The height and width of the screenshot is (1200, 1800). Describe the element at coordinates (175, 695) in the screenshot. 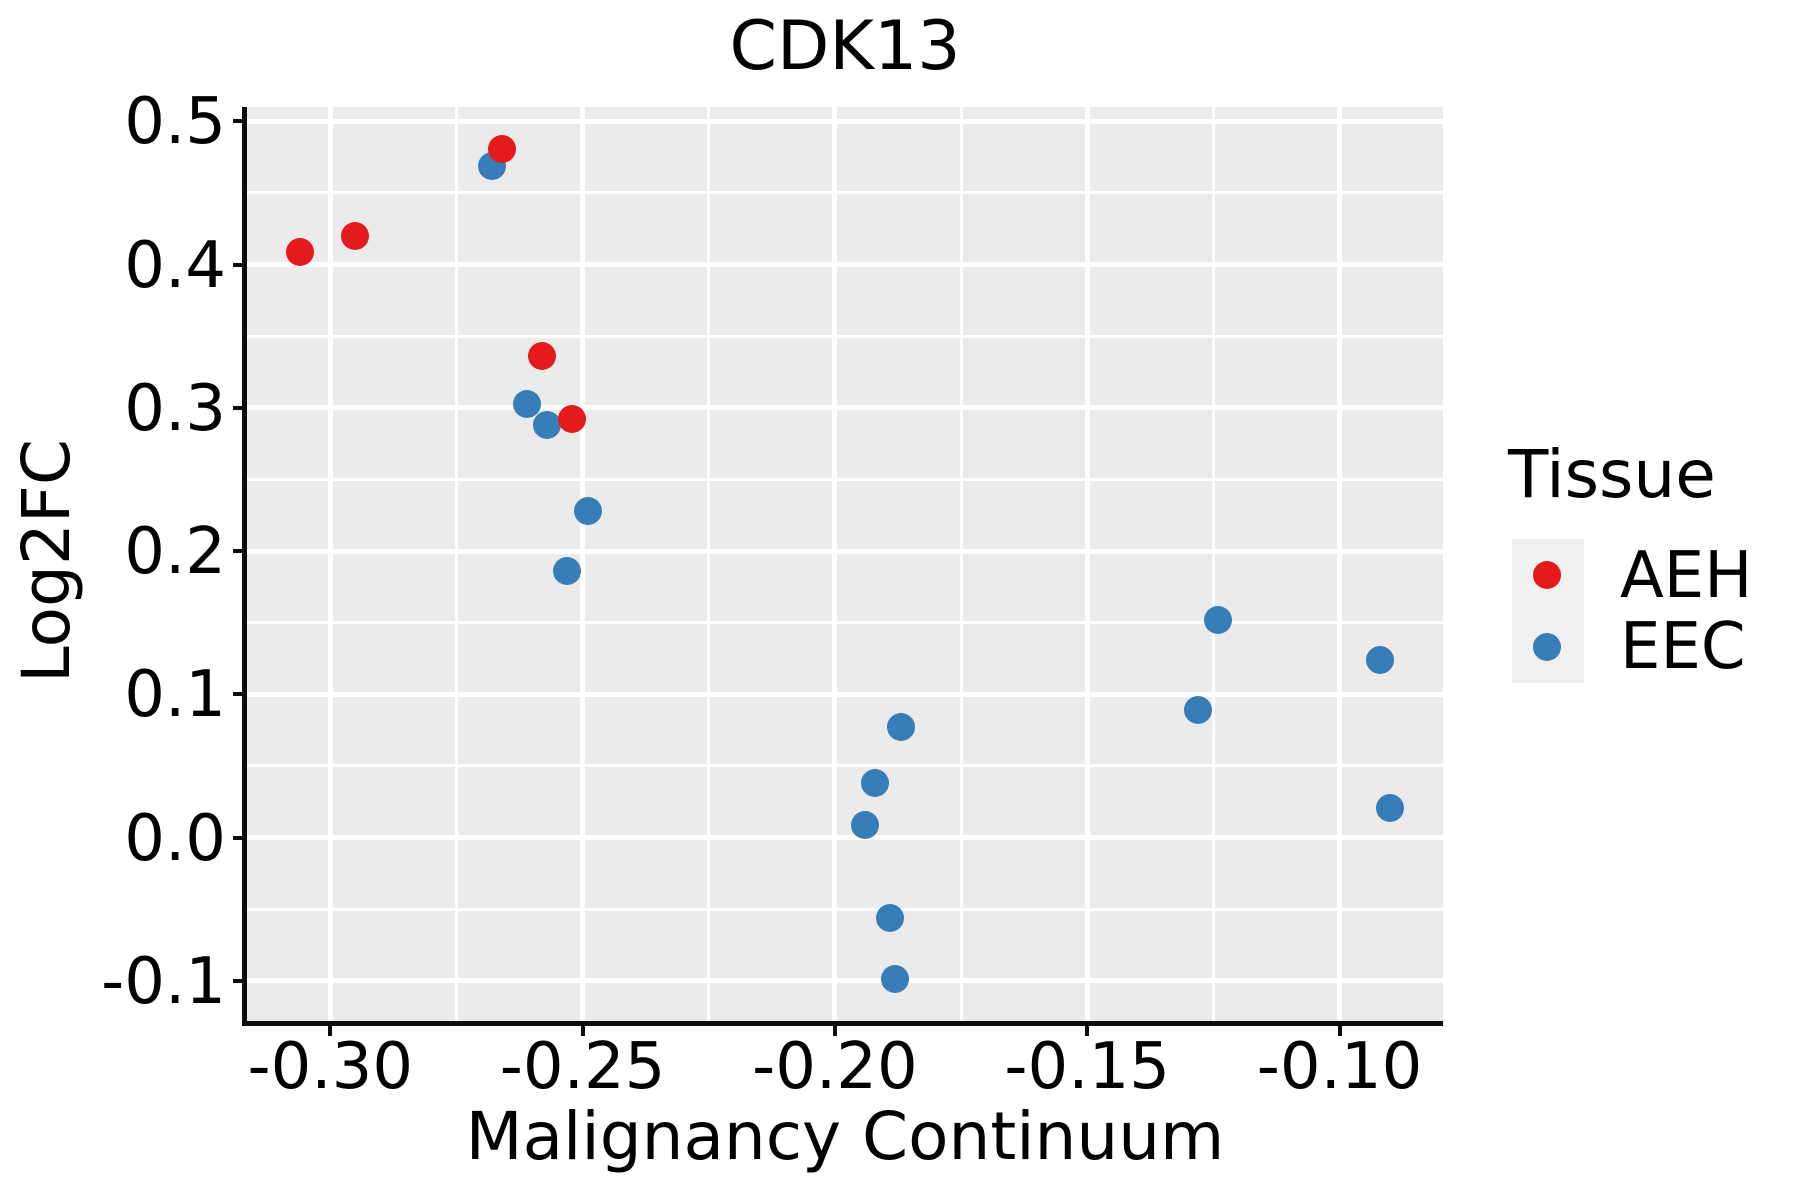

I see `y-tick-label: 0.1` at that location.